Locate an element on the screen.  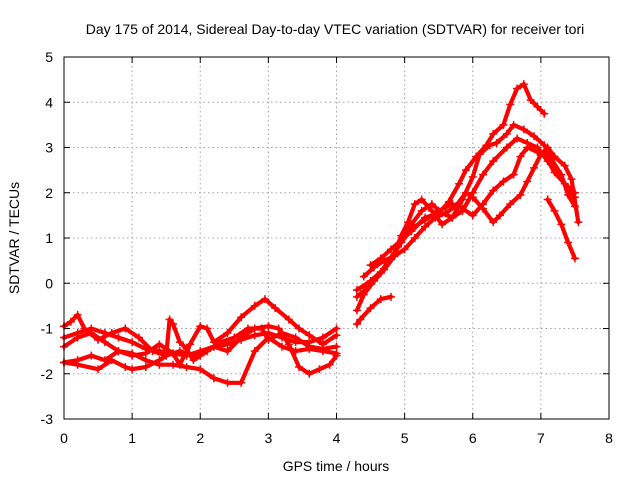
series-s5 is located at coordinates (200, 346).